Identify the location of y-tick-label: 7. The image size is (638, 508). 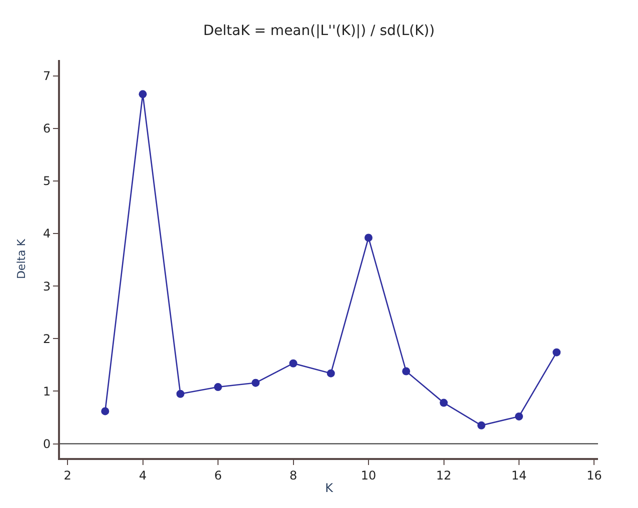
(46, 75).